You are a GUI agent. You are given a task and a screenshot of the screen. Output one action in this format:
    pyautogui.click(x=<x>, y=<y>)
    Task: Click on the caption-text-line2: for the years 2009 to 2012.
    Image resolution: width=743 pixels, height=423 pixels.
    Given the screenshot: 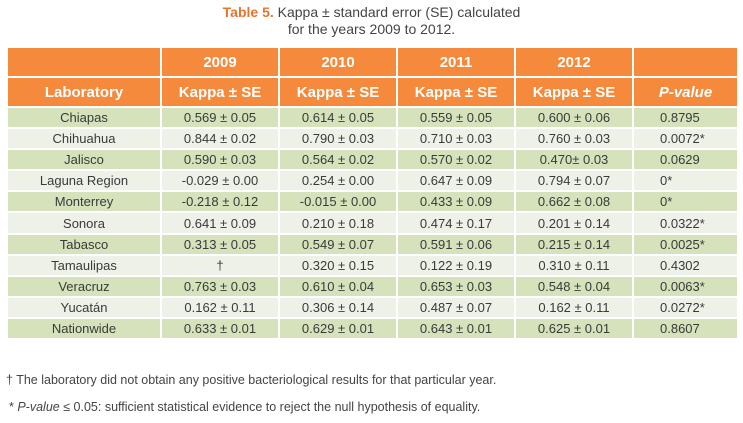 What is the action you would take?
    pyautogui.click(x=371, y=29)
    